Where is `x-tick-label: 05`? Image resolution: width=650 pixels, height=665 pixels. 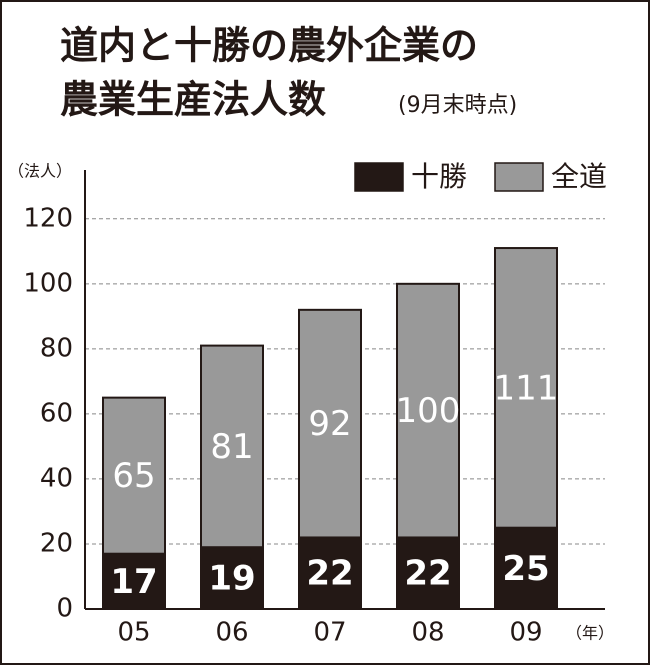 x-tick-label: 05 is located at coordinates (133, 633).